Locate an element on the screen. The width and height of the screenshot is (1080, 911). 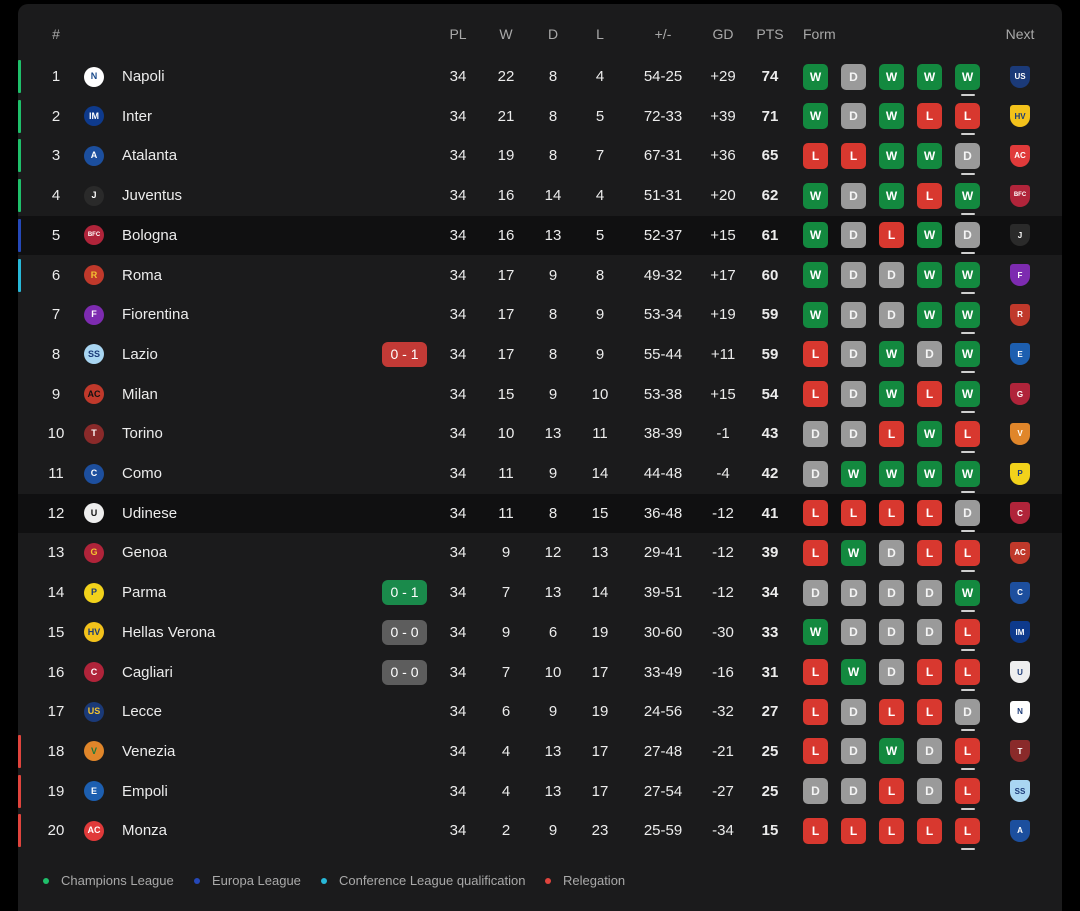
next-opponent: T is located at coordinates (1020, 751).